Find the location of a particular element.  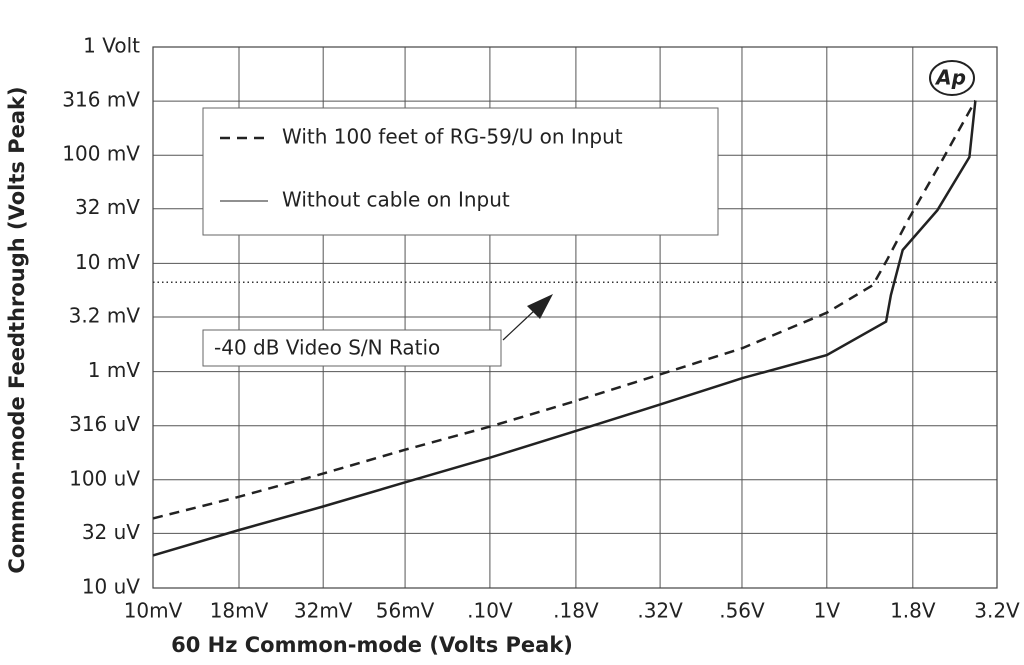

annotation-arrow is located at coordinates (519, 325).